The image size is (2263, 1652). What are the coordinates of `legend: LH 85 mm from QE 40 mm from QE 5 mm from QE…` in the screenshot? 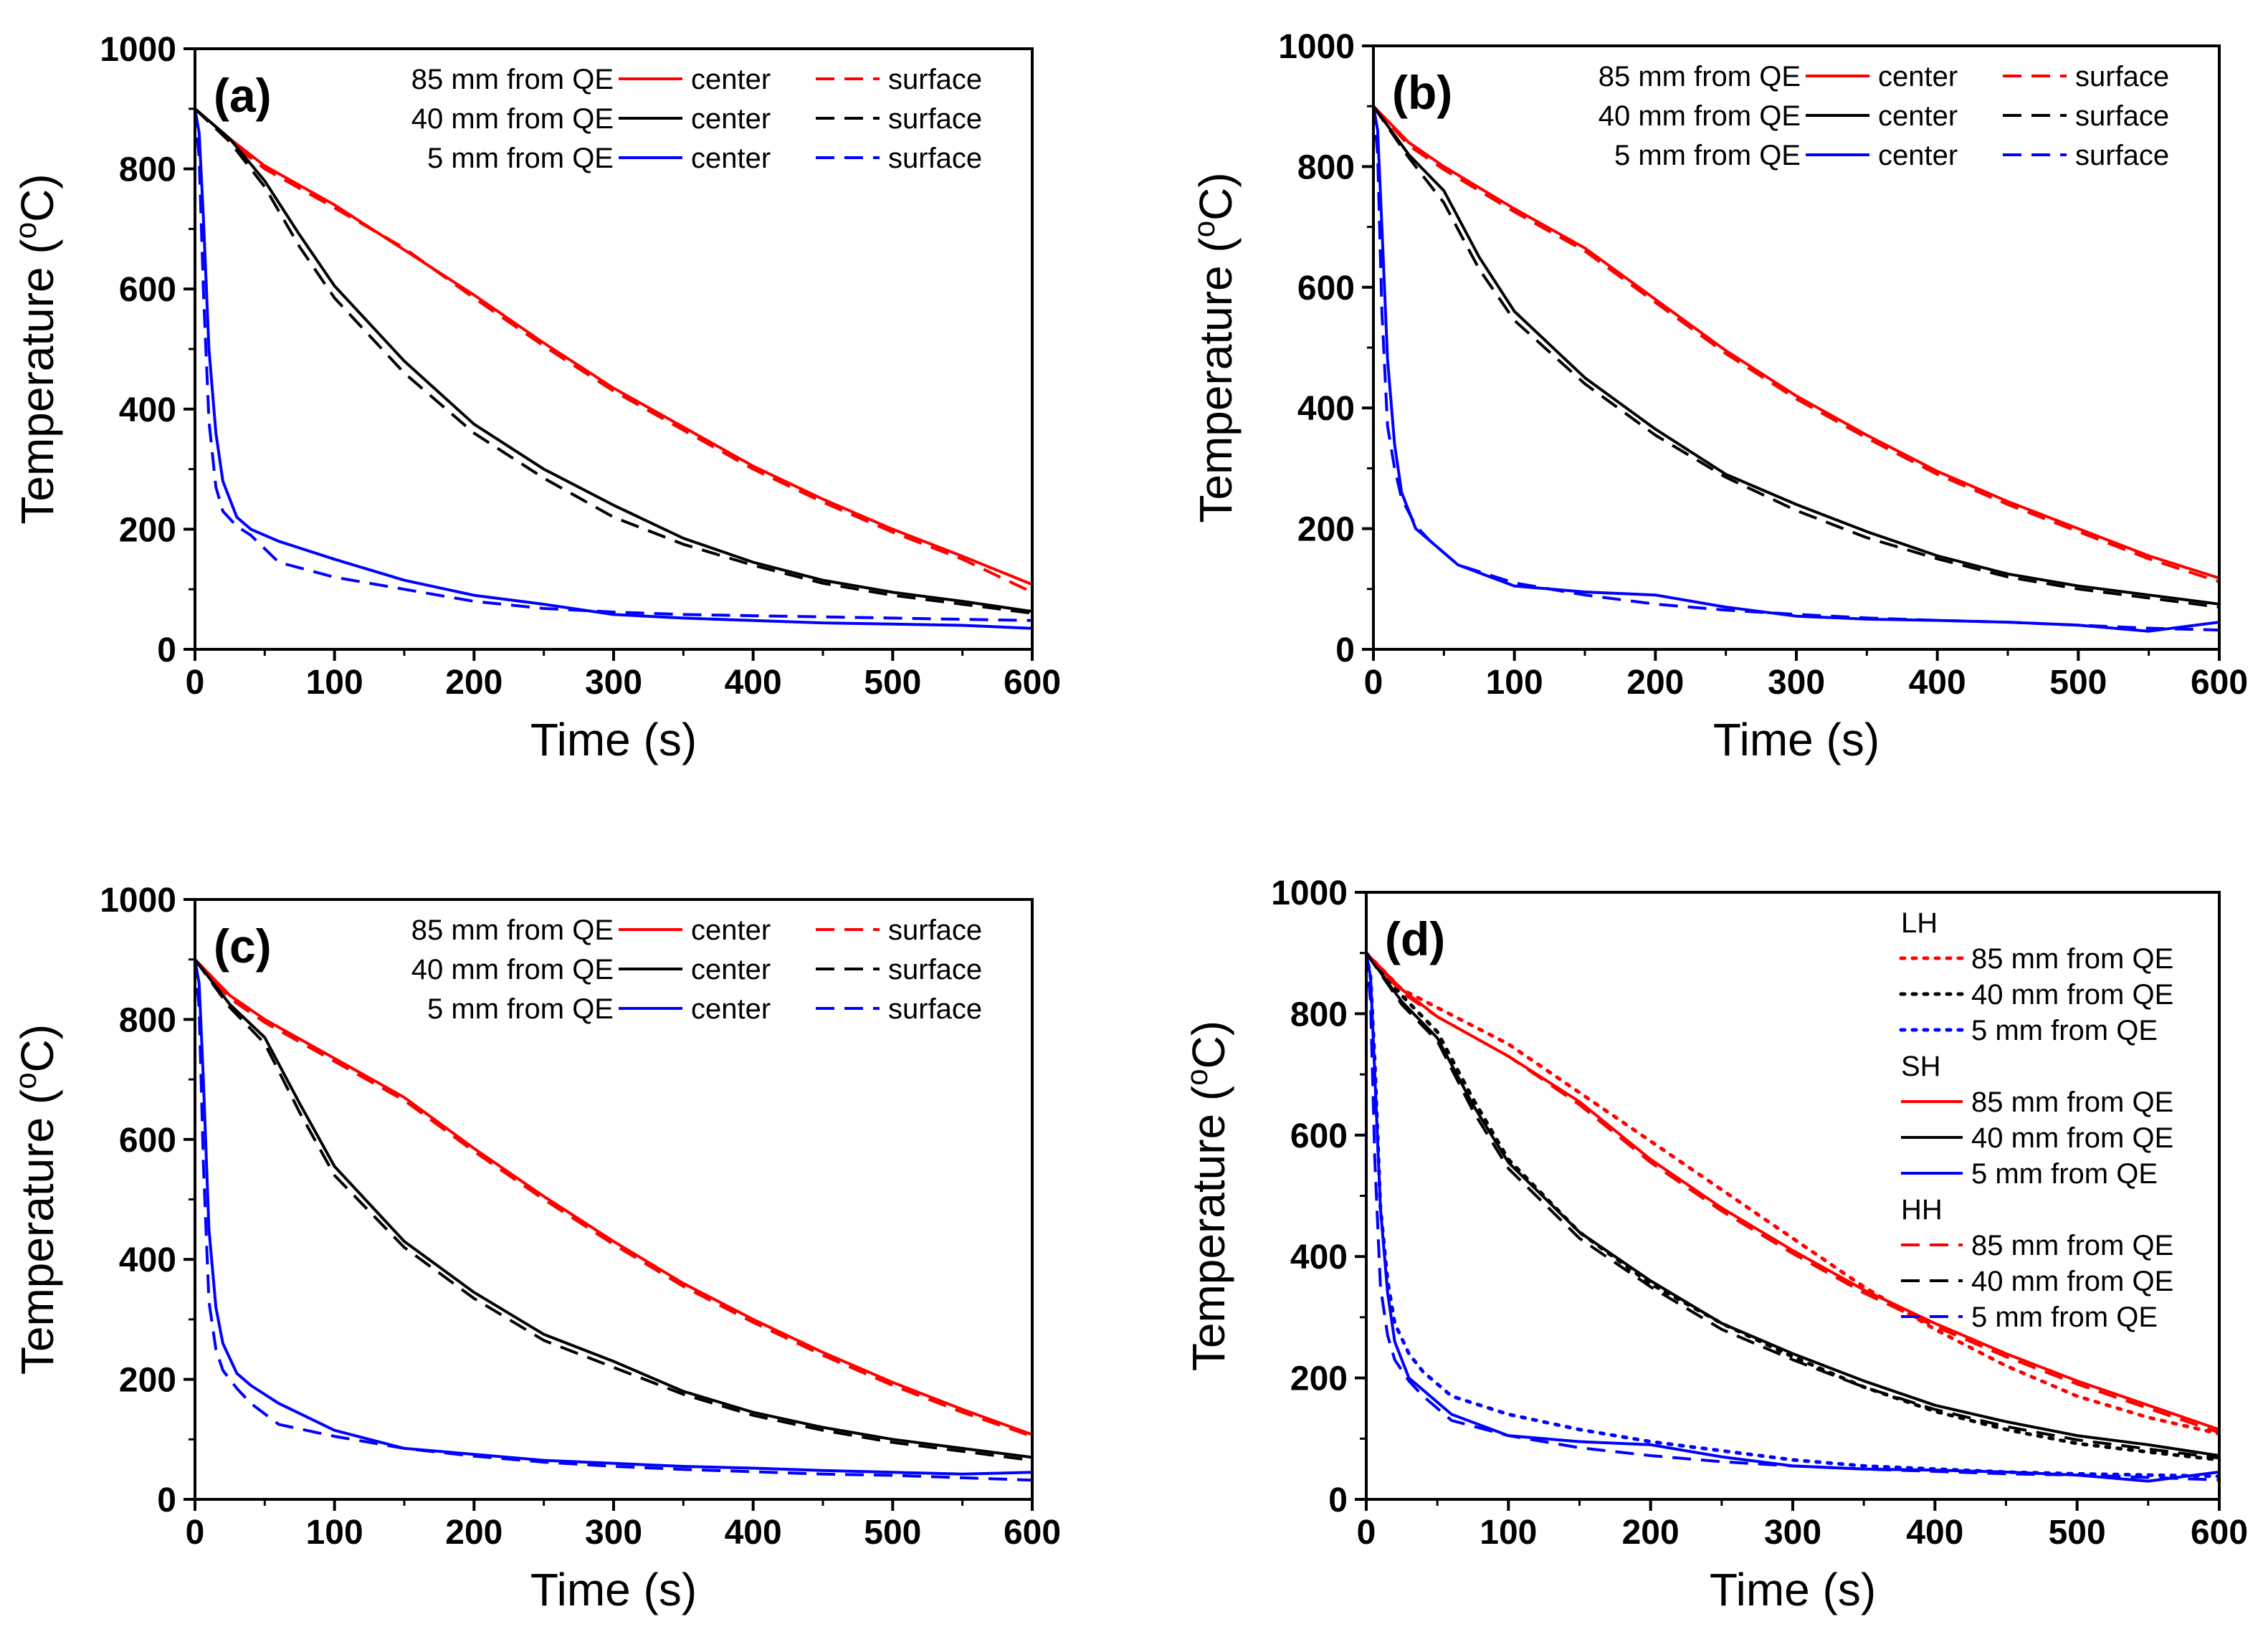 It's located at (2036, 1120).